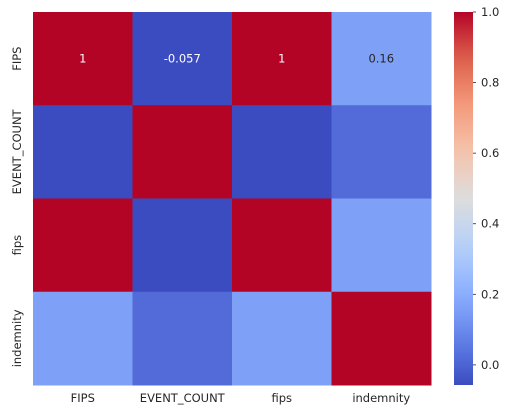 This screenshot has height=416, width=511. What do you see at coordinates (490, 12) in the screenshot?
I see `colorbar-tick-label: 1.0` at bounding box center [490, 12].